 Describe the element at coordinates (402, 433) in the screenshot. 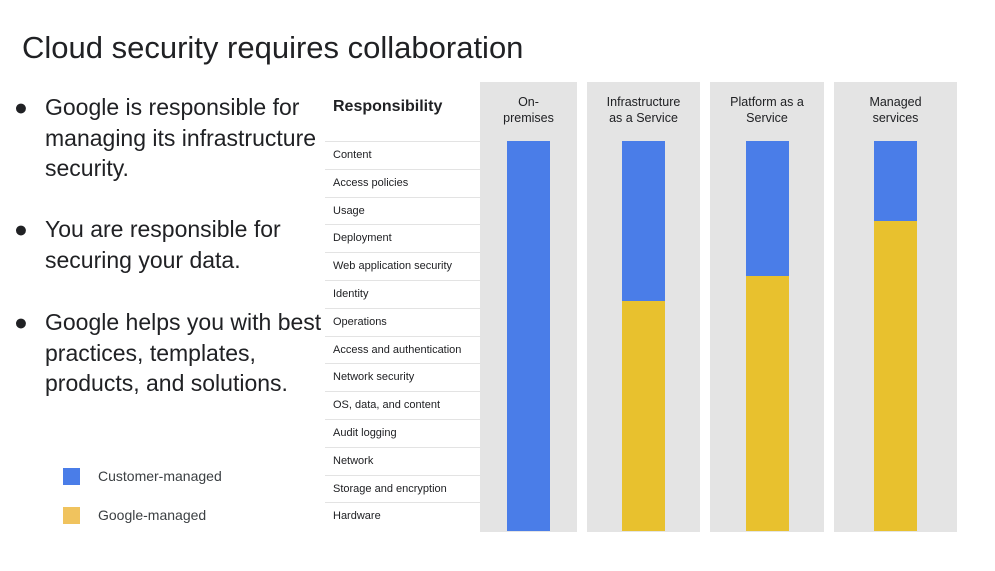

I see `responsibility-row-label: Audit logging` at that location.